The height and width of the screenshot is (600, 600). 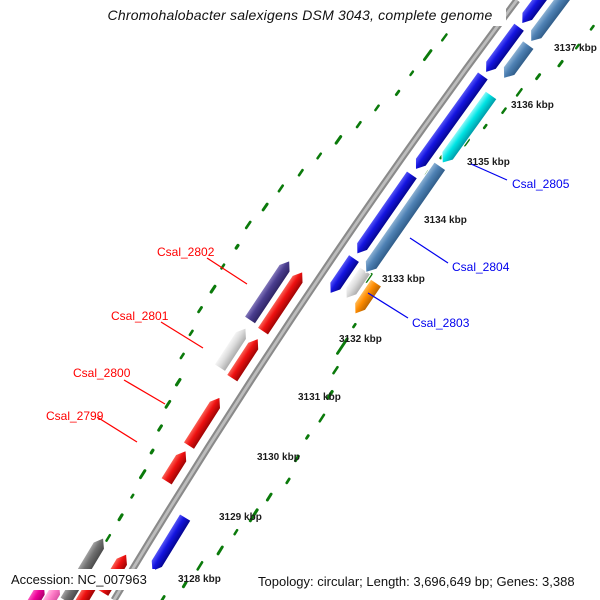 What do you see at coordinates (445, 220) in the screenshot?
I see `kbp-label-3134: 3134 kbp` at bounding box center [445, 220].